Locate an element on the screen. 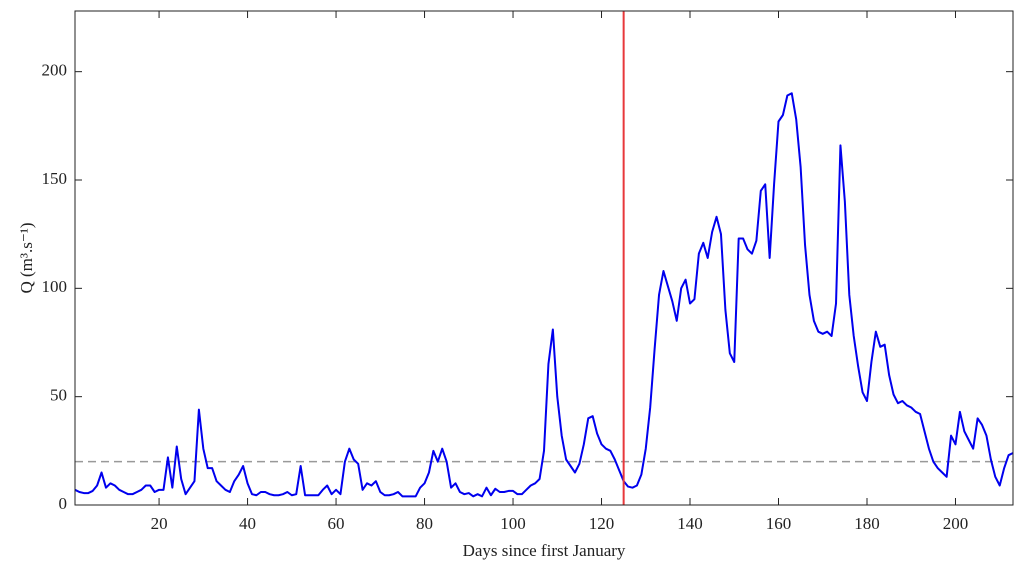 This screenshot has width=1026, height=571. x-tick-label: 180 is located at coordinates (867, 523).